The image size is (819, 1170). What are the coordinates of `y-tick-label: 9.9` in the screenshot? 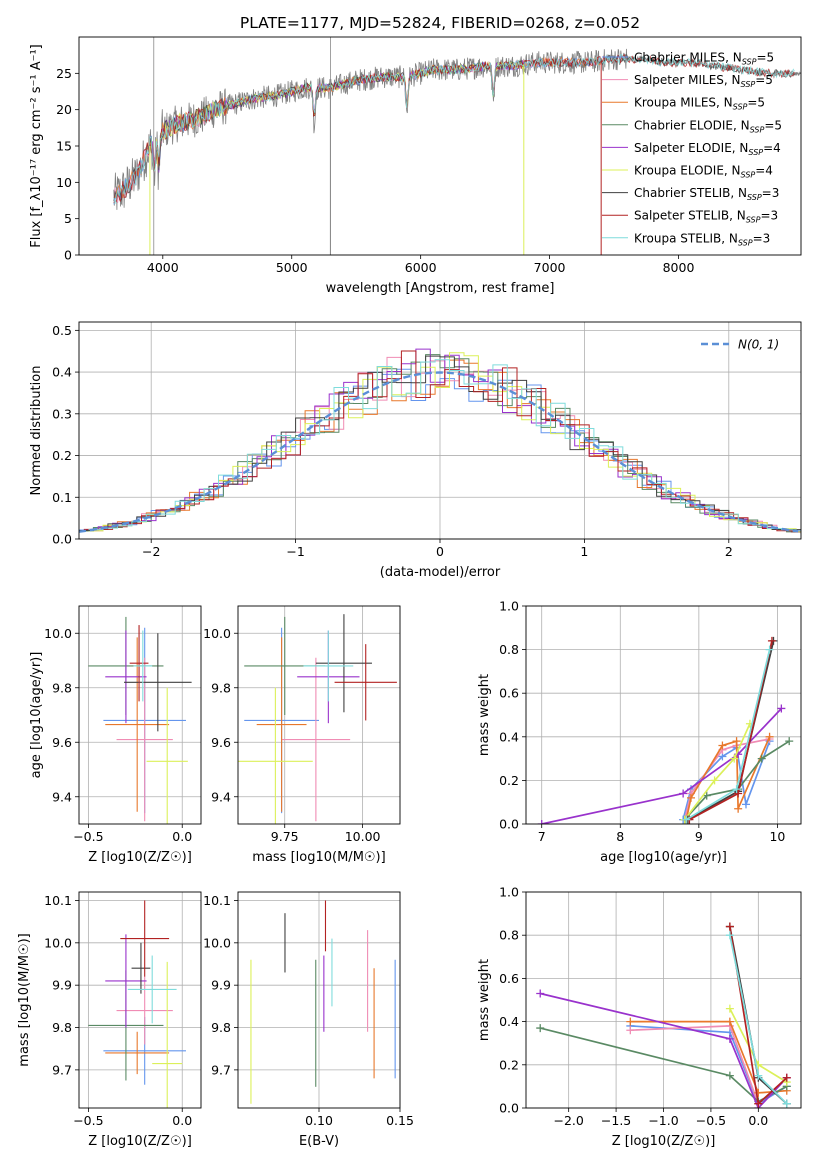 It's located at (221, 985).